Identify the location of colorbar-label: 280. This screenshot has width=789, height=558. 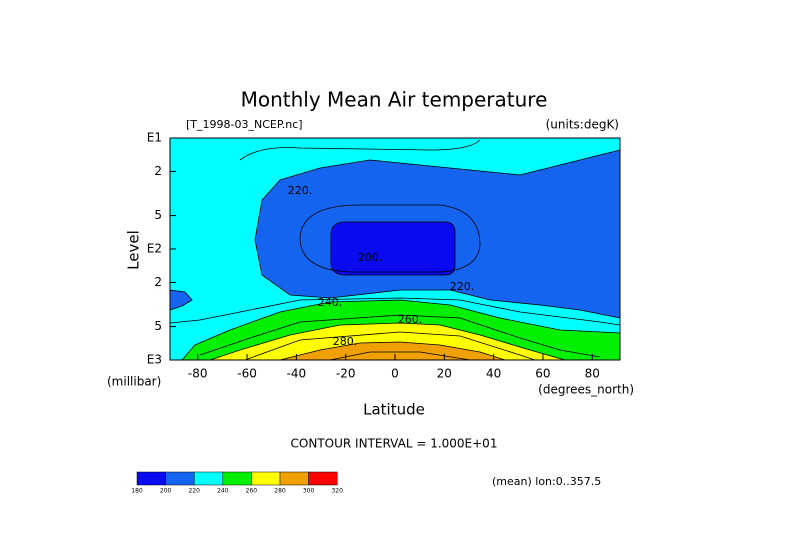
(280, 491).